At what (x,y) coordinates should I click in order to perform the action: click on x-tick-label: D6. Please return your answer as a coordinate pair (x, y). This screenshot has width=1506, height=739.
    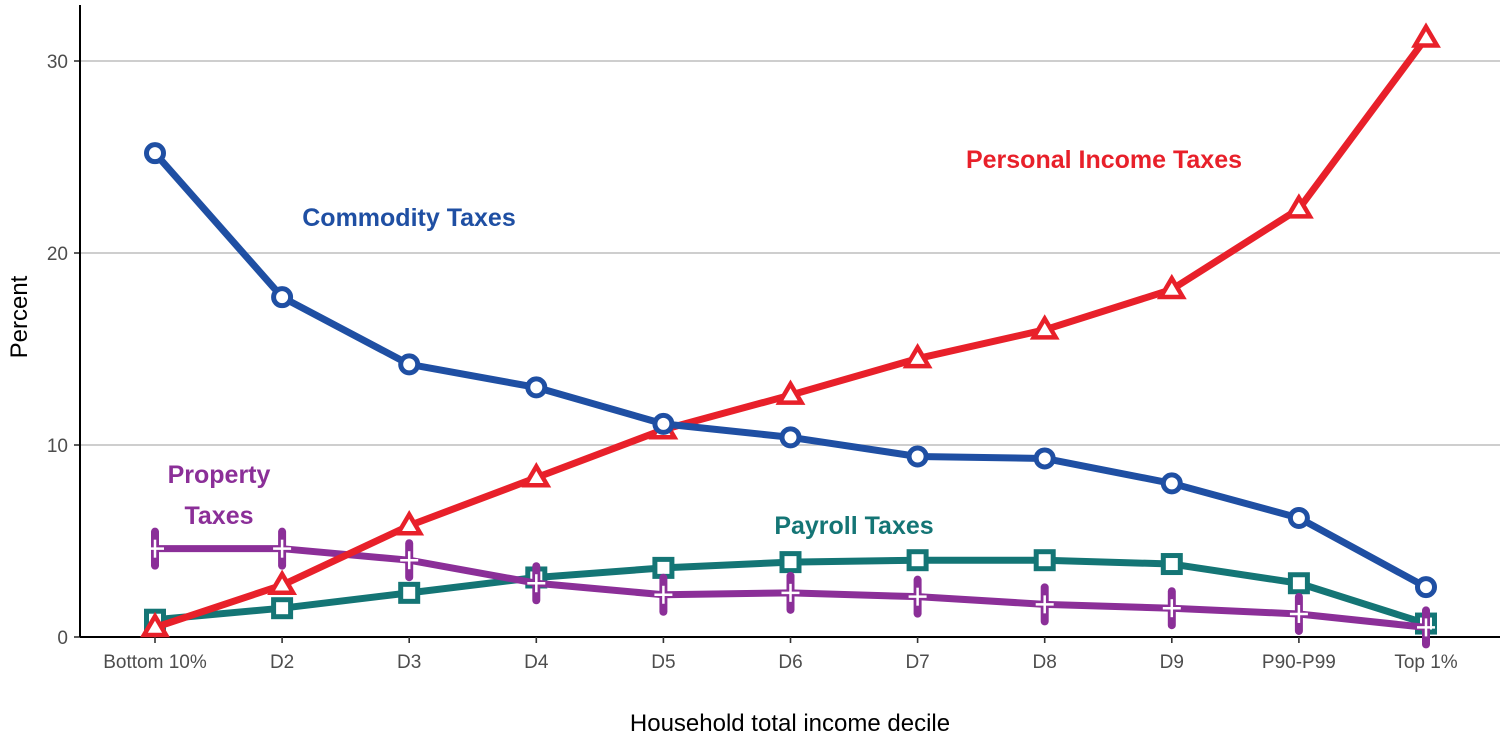
    Looking at the image, I should click on (790, 662).